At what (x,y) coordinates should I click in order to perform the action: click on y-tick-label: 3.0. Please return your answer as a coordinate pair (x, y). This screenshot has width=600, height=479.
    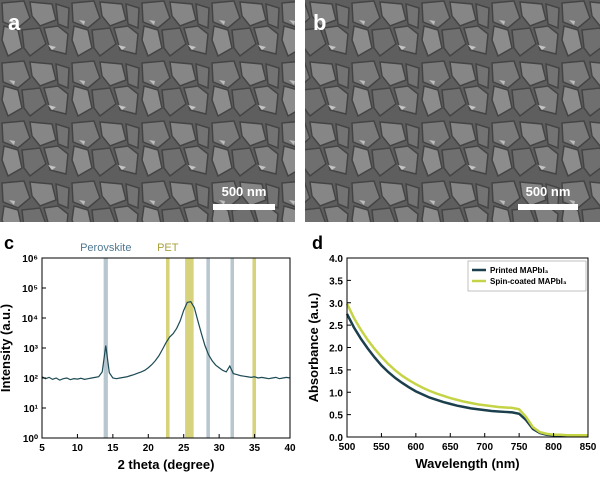
    Looking at the image, I should click on (336, 304).